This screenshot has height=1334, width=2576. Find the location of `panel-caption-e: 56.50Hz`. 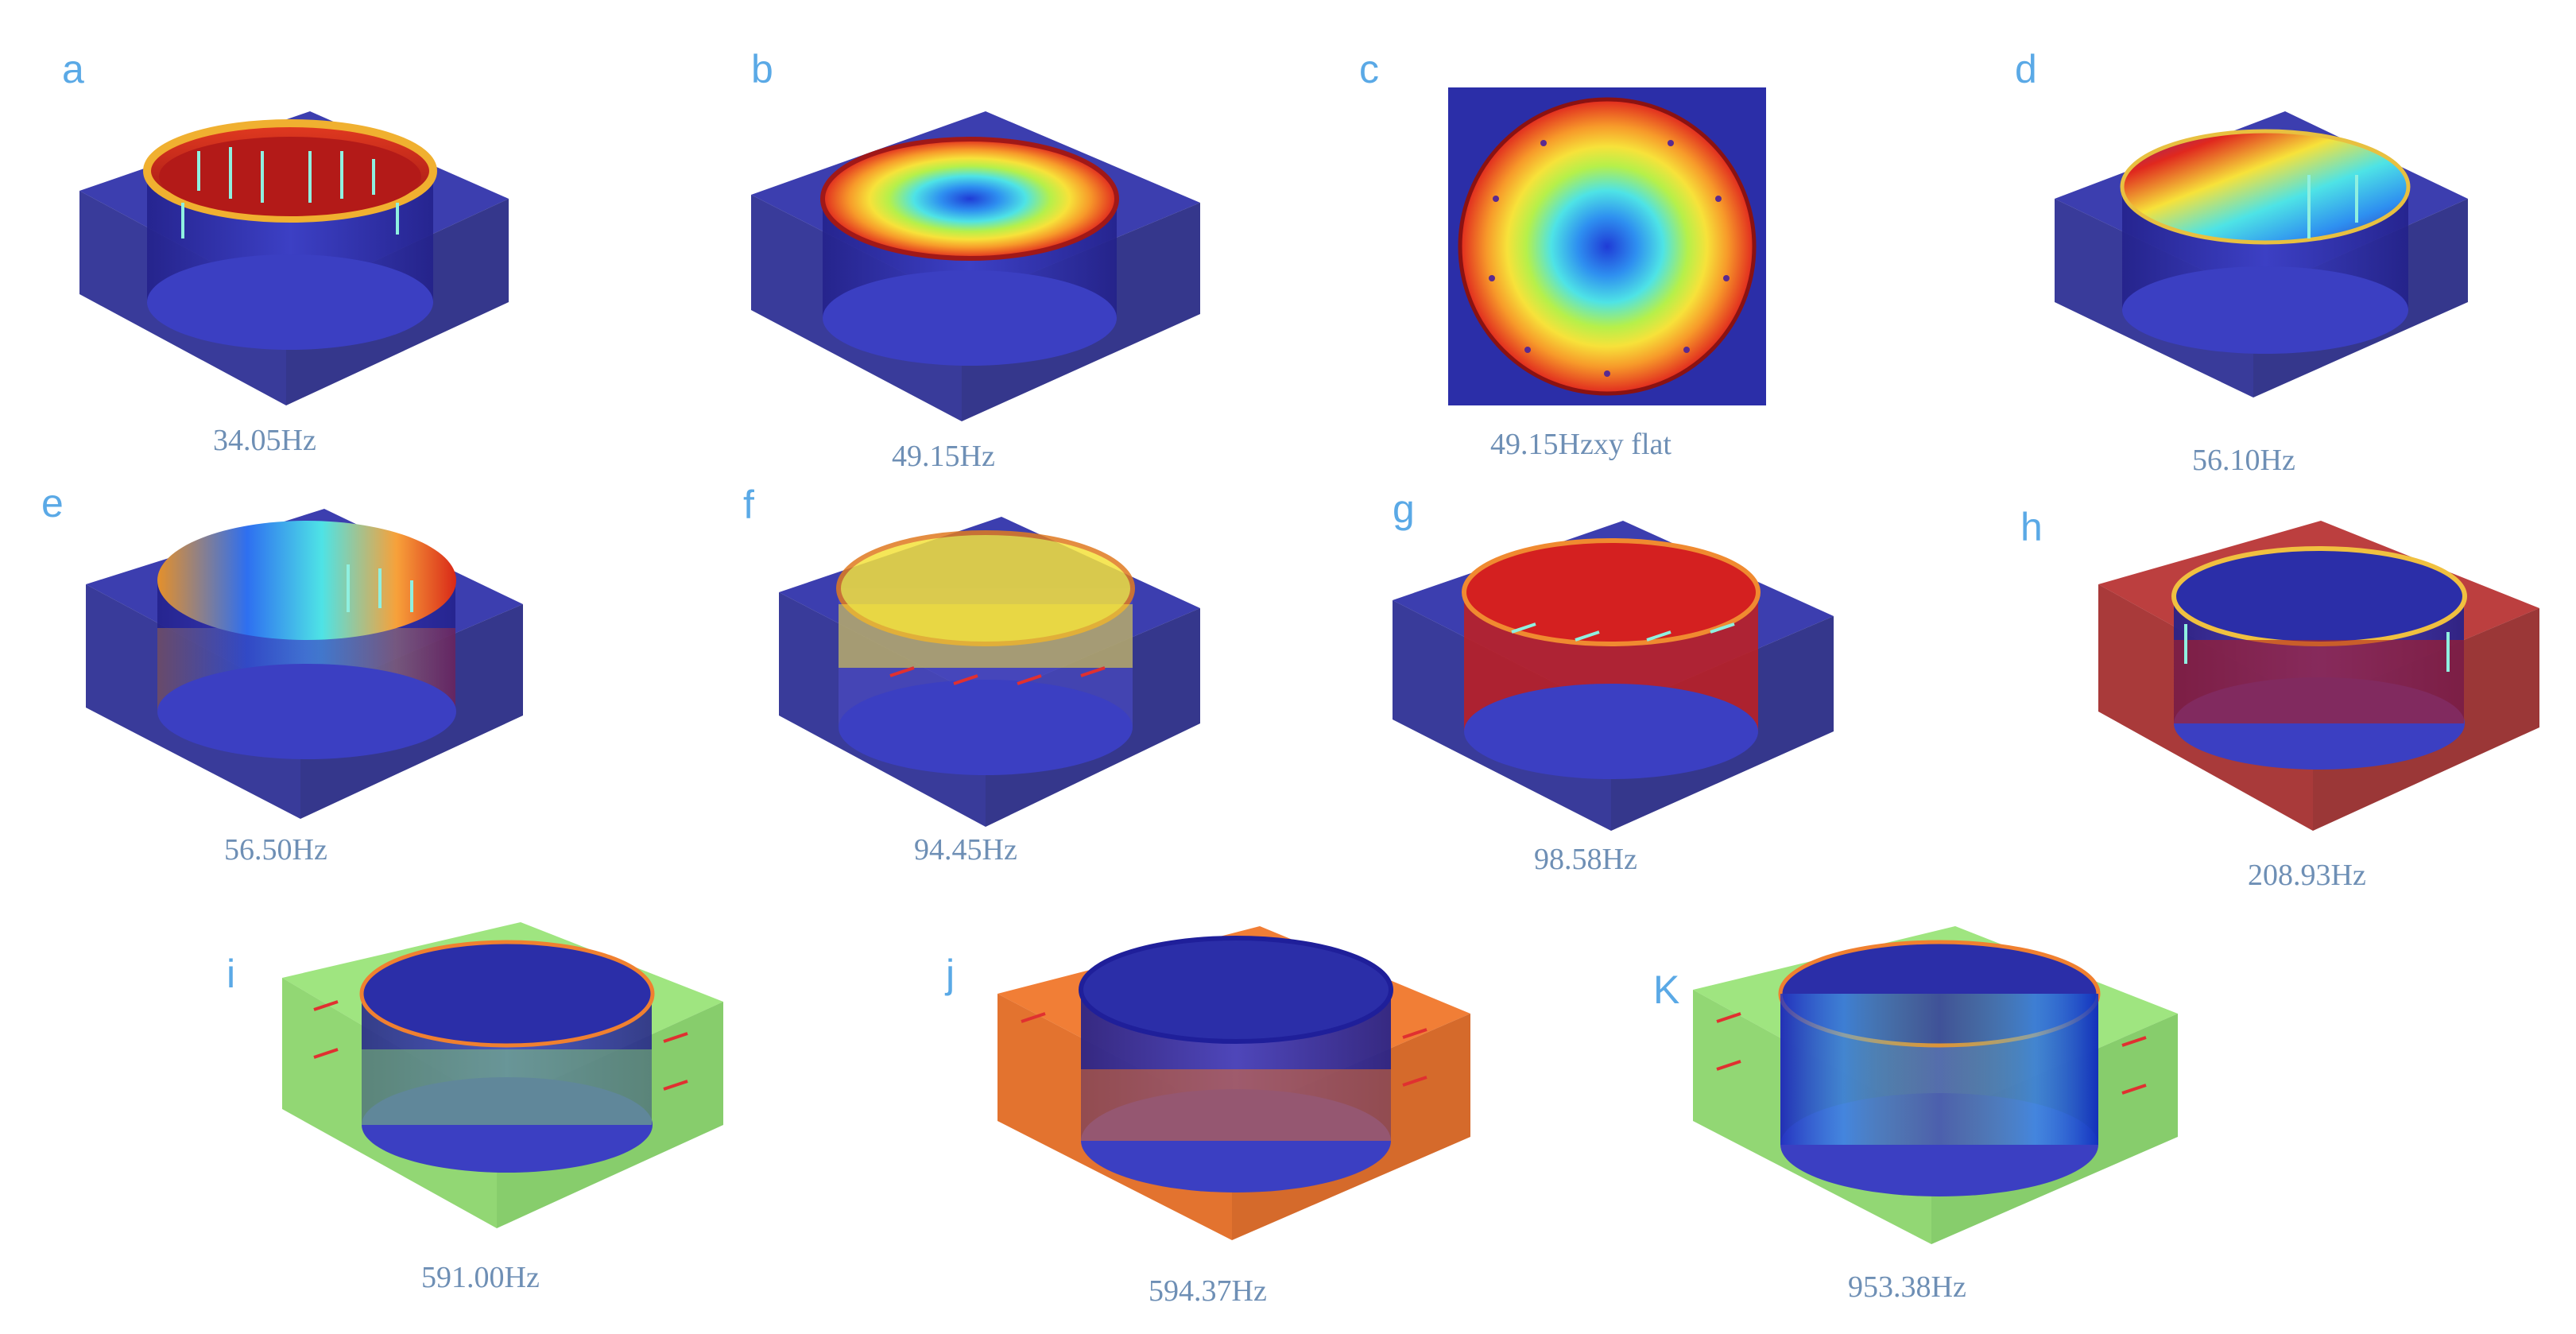

panel-caption-e: 56.50Hz is located at coordinates (275, 850).